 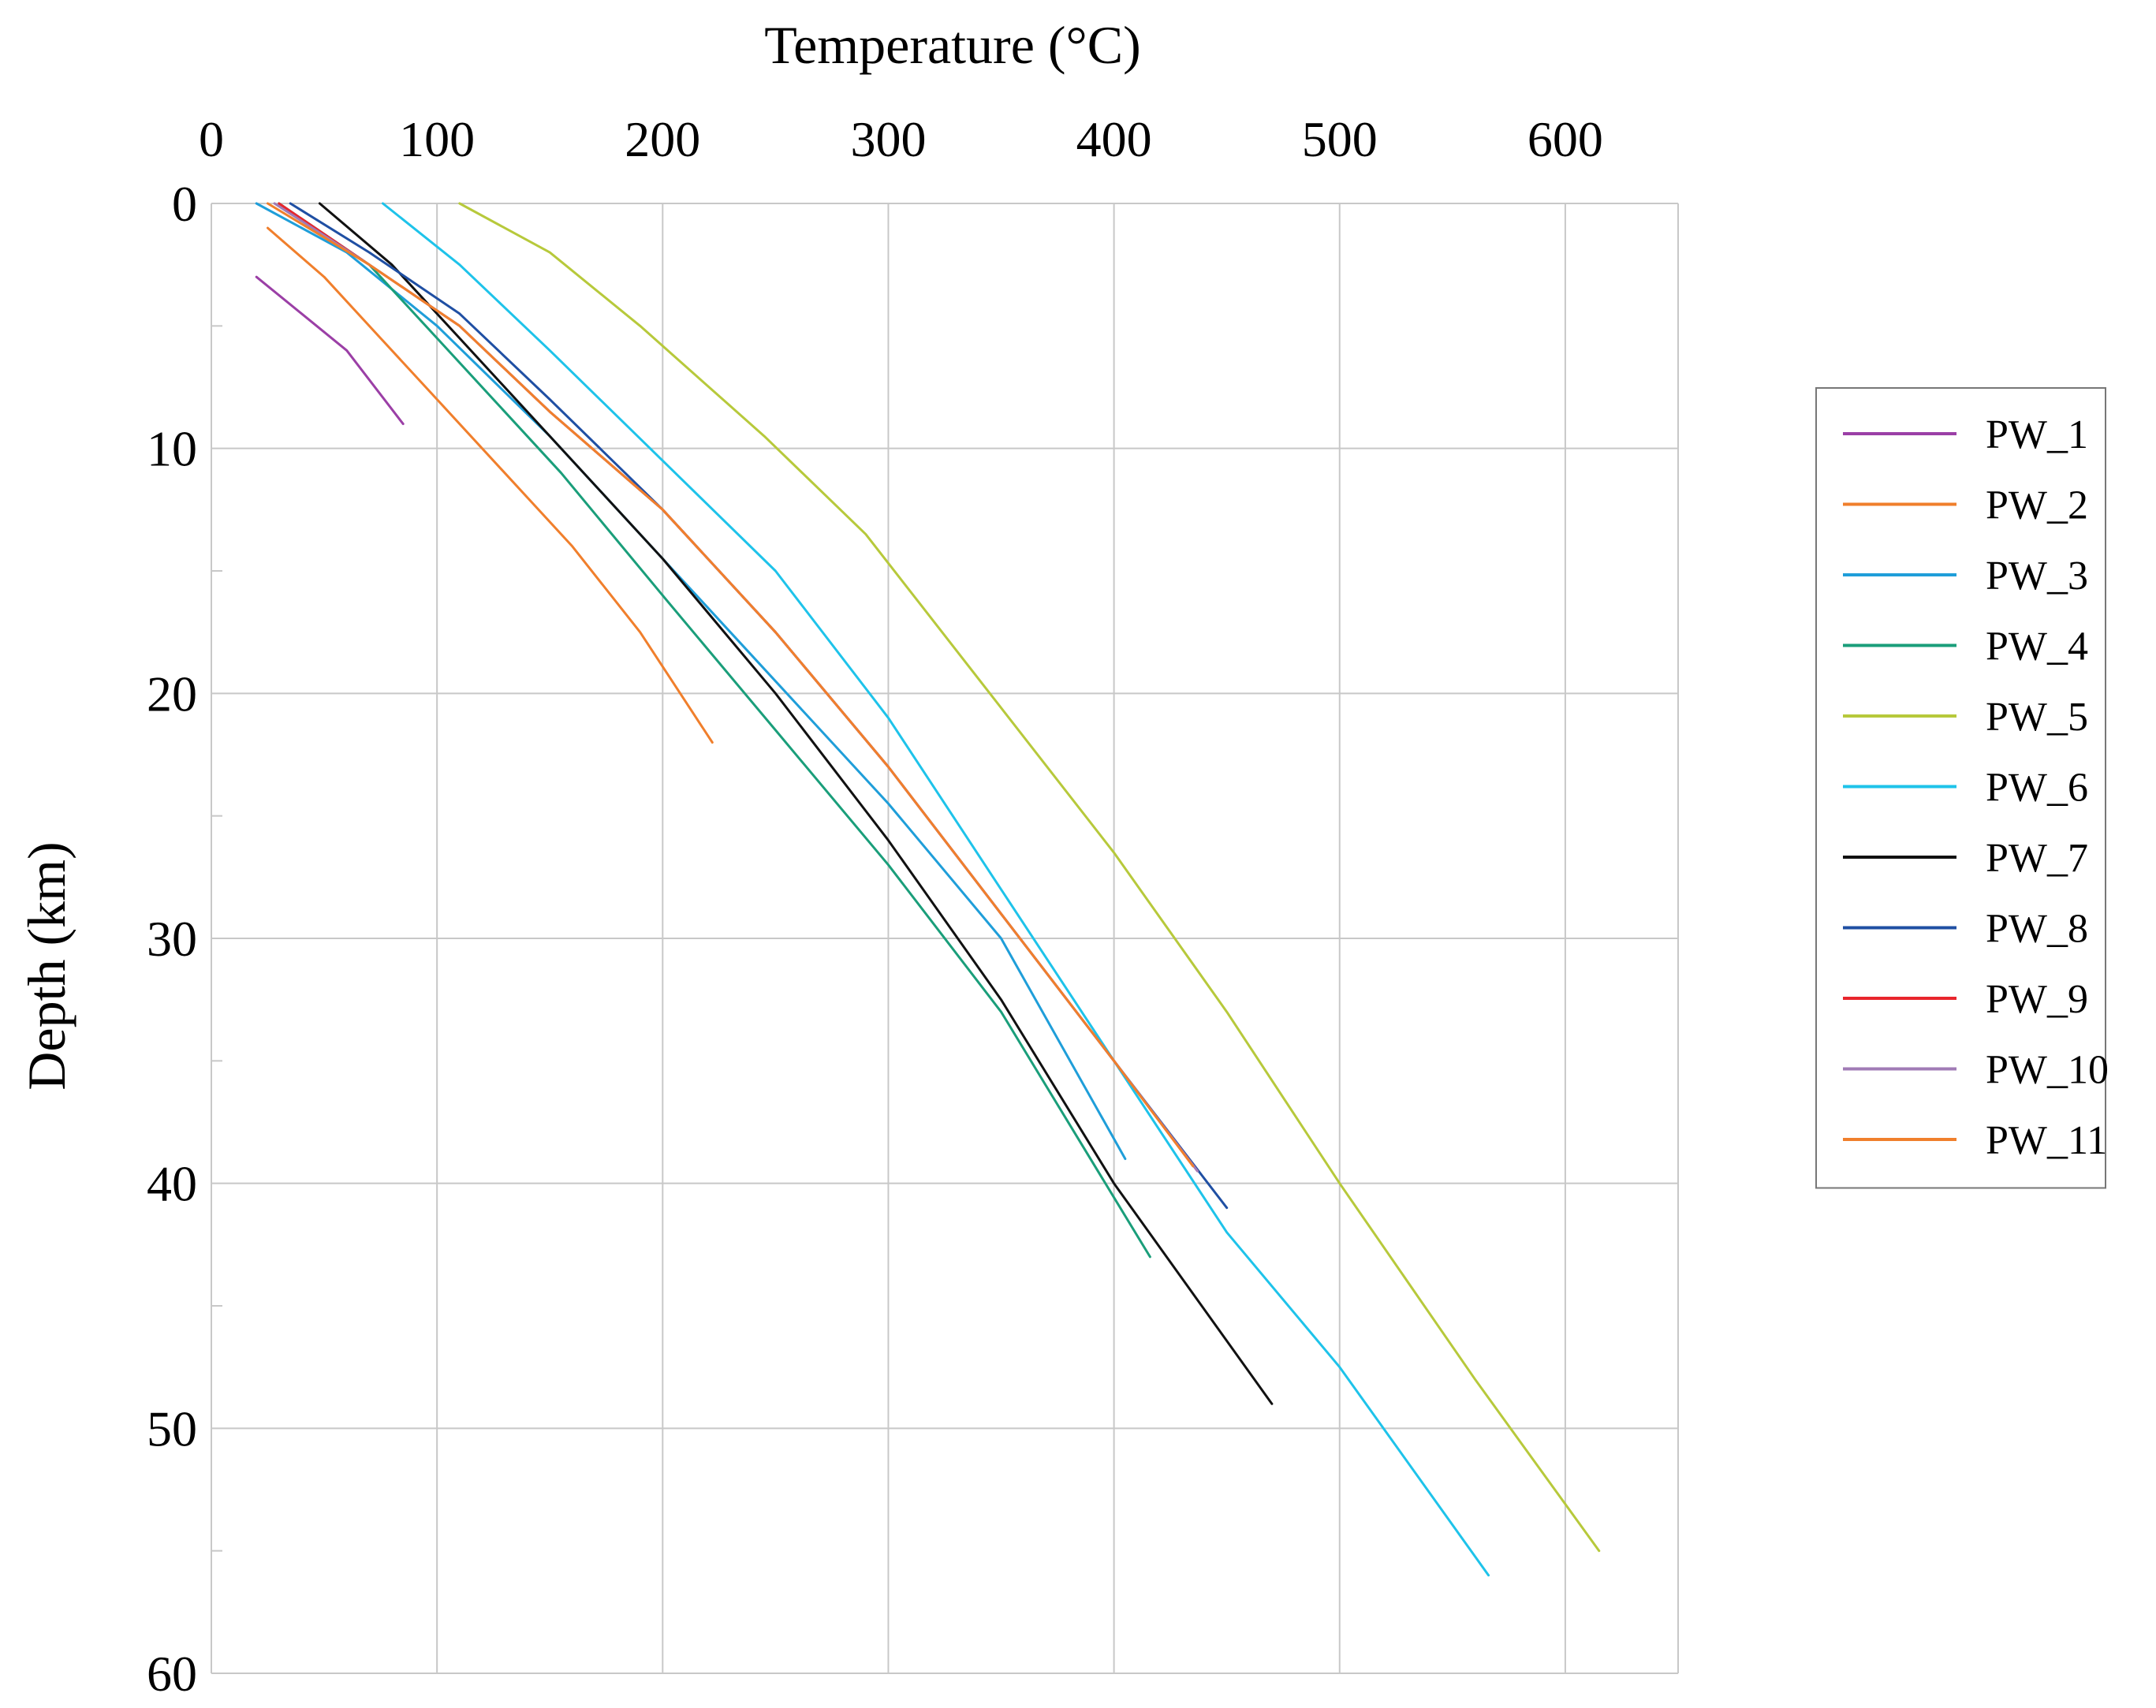 What do you see at coordinates (172, 939) in the screenshot?
I see `y-tick-label: 30` at bounding box center [172, 939].